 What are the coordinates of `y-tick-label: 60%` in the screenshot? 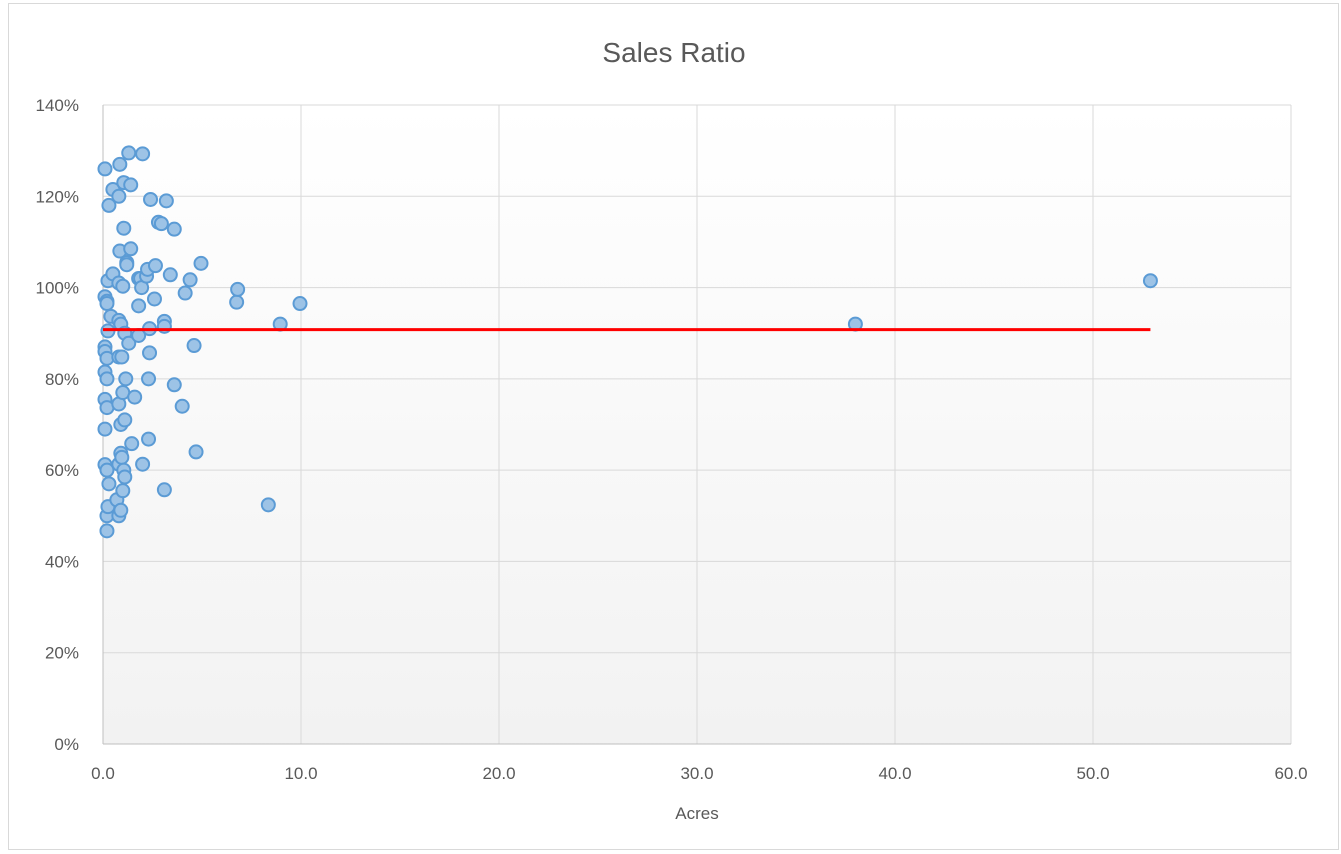 It's located at (62, 470).